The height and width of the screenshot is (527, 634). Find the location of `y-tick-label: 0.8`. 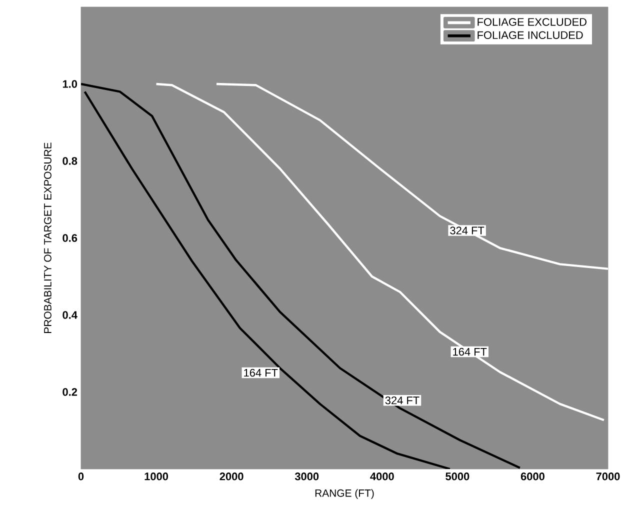

y-tick-label: 0.8 is located at coordinates (70, 161).